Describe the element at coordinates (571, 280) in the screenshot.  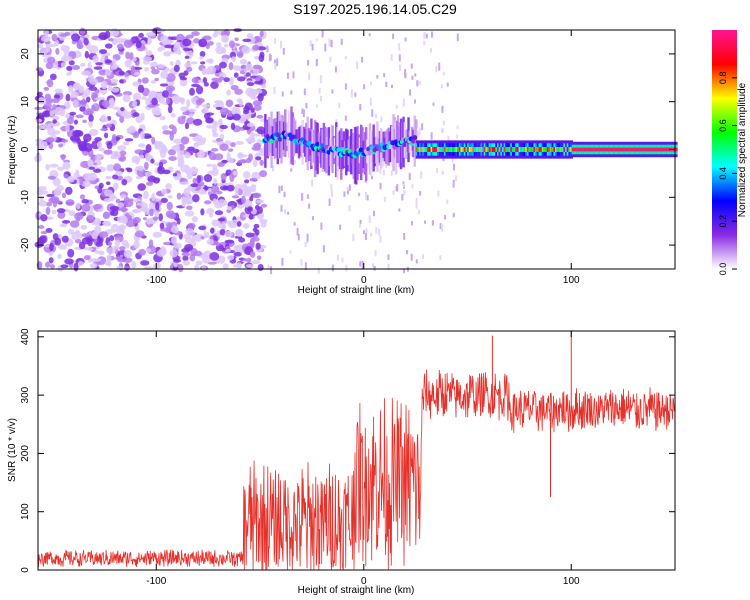
I see `x-tick-label: 100` at that location.